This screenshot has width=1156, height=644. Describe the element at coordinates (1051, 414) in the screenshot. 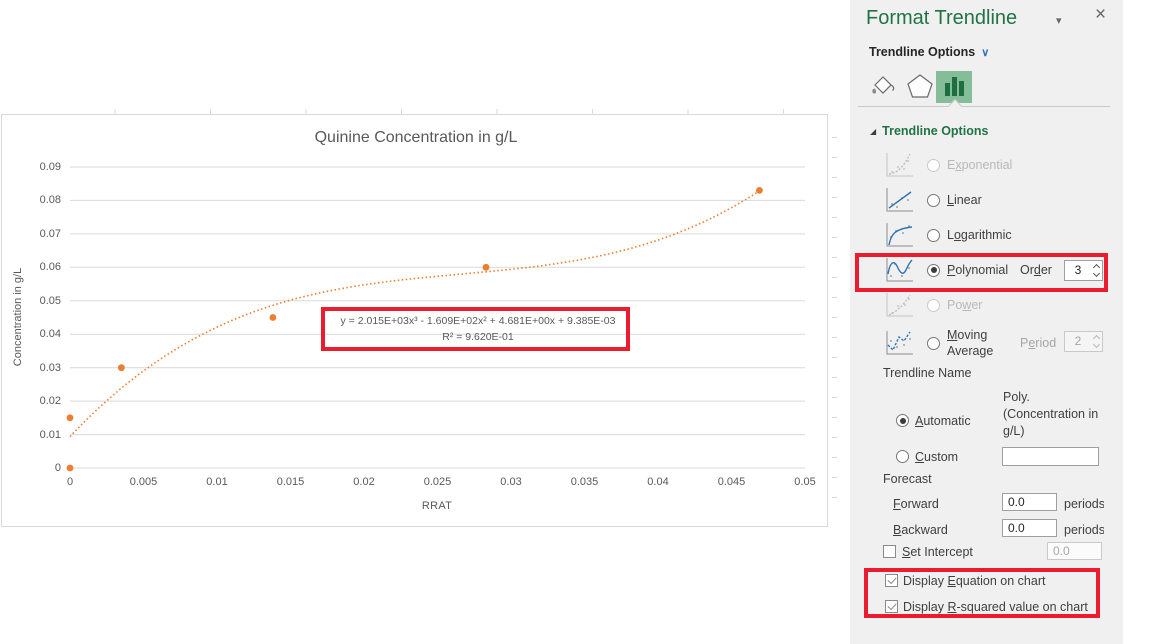

I see `automatic-name-value: Poly. (Concentration in g/L)` at that location.